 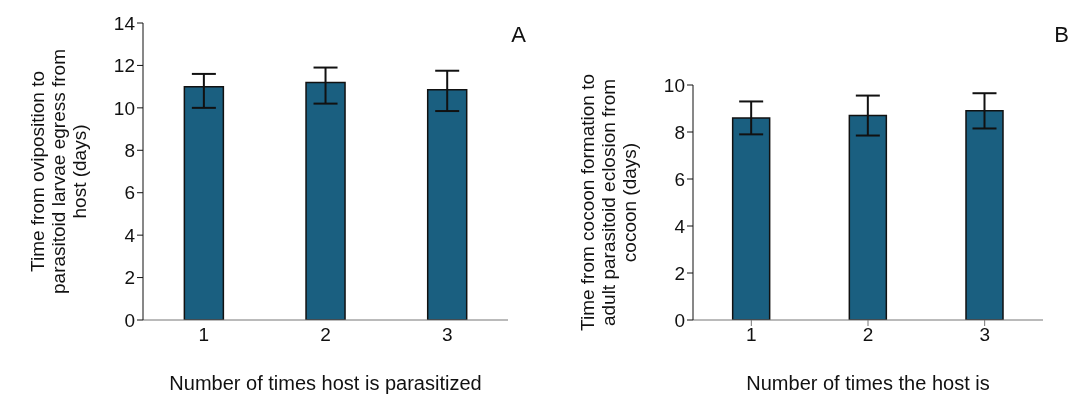 I want to click on y-axis-title: Time from cocoon formation to adult parasitoid eclosion from cocoon (days), so click(x=608, y=202).